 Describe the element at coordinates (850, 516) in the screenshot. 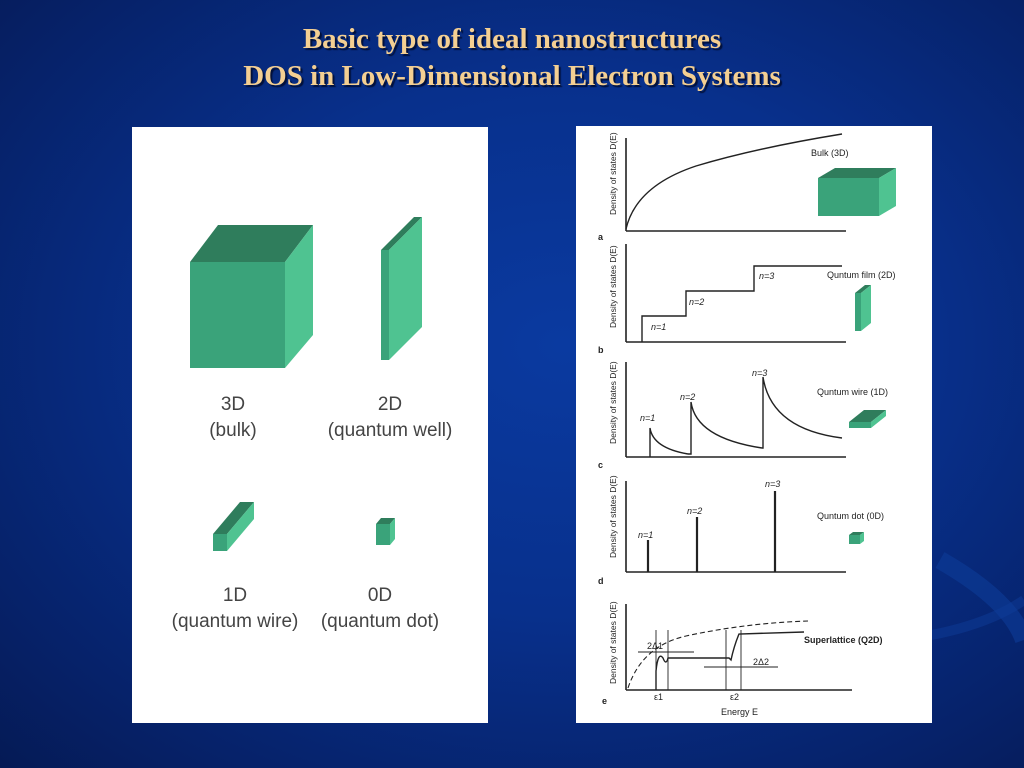

I see `label-quantum-dot-0d: Quntum dot (0D)` at that location.